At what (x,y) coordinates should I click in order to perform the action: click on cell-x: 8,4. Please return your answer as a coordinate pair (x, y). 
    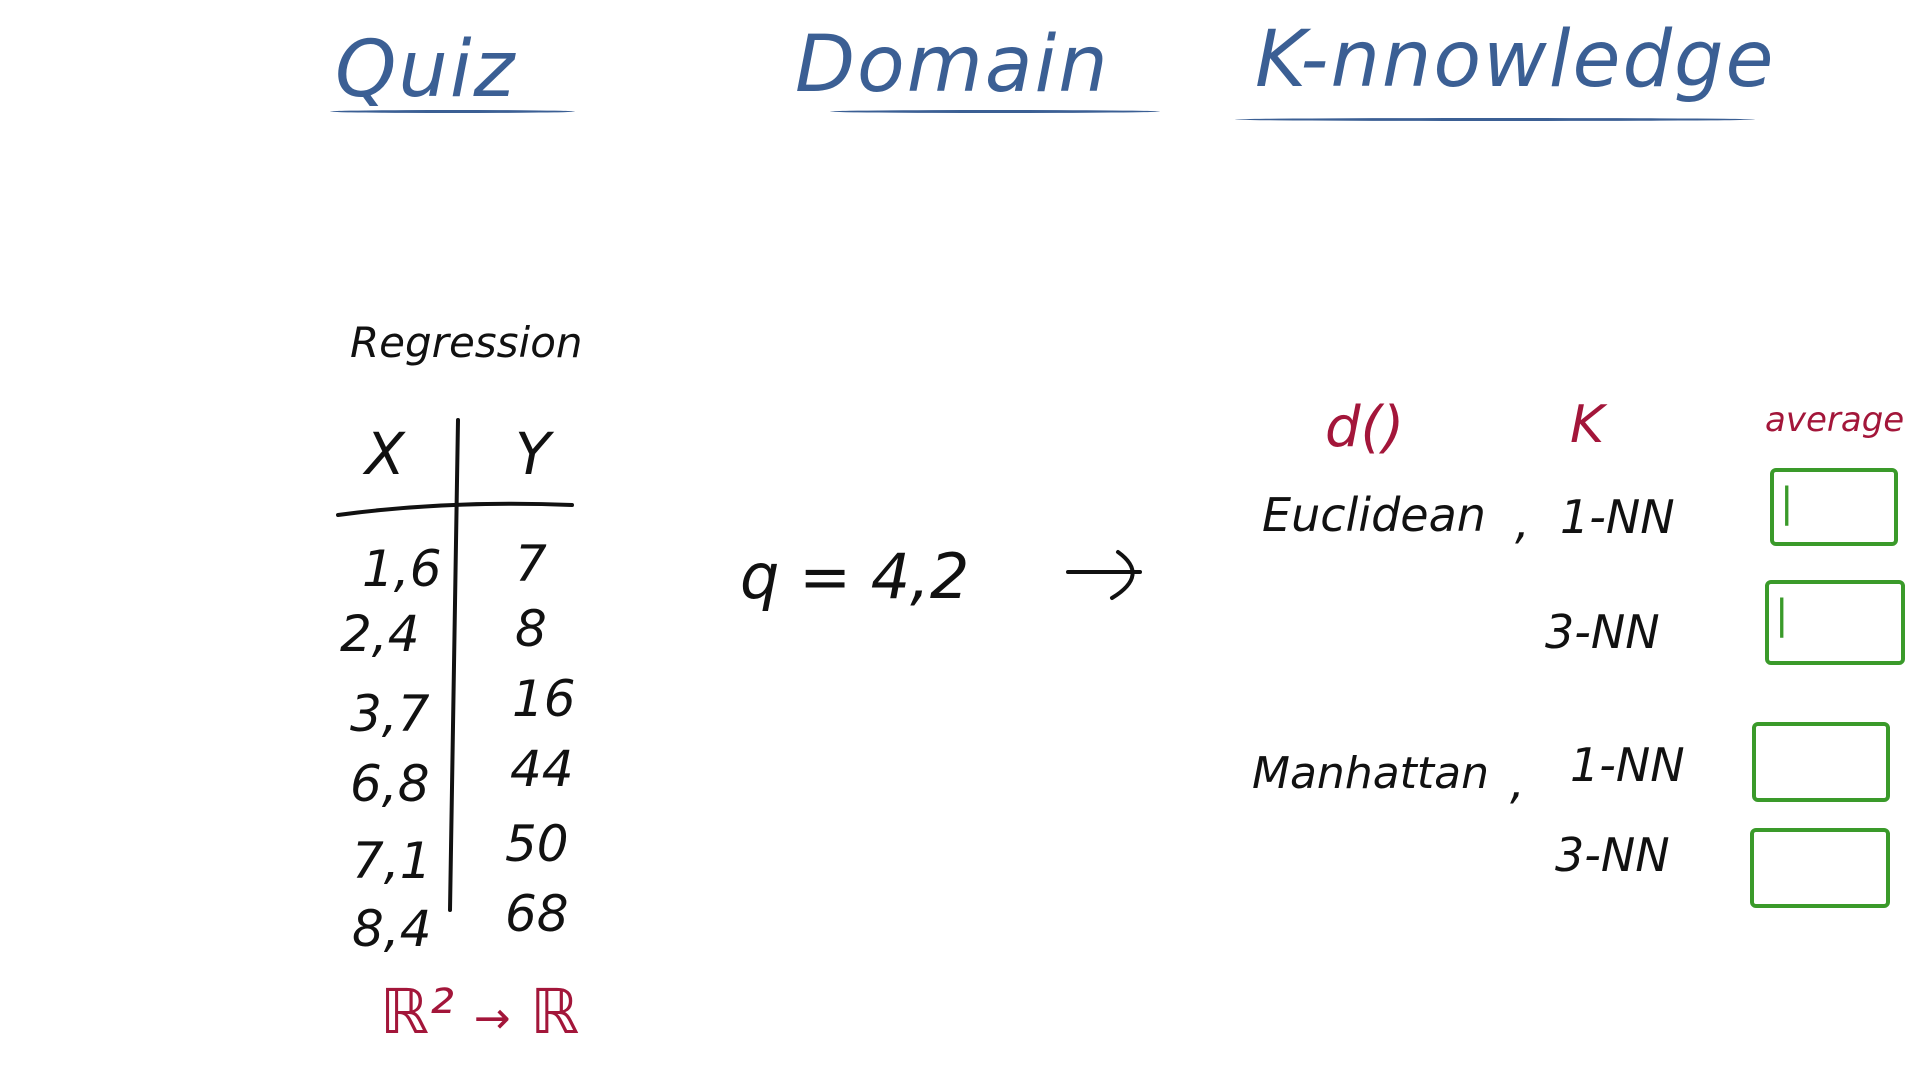
    Looking at the image, I should click on (392, 929).